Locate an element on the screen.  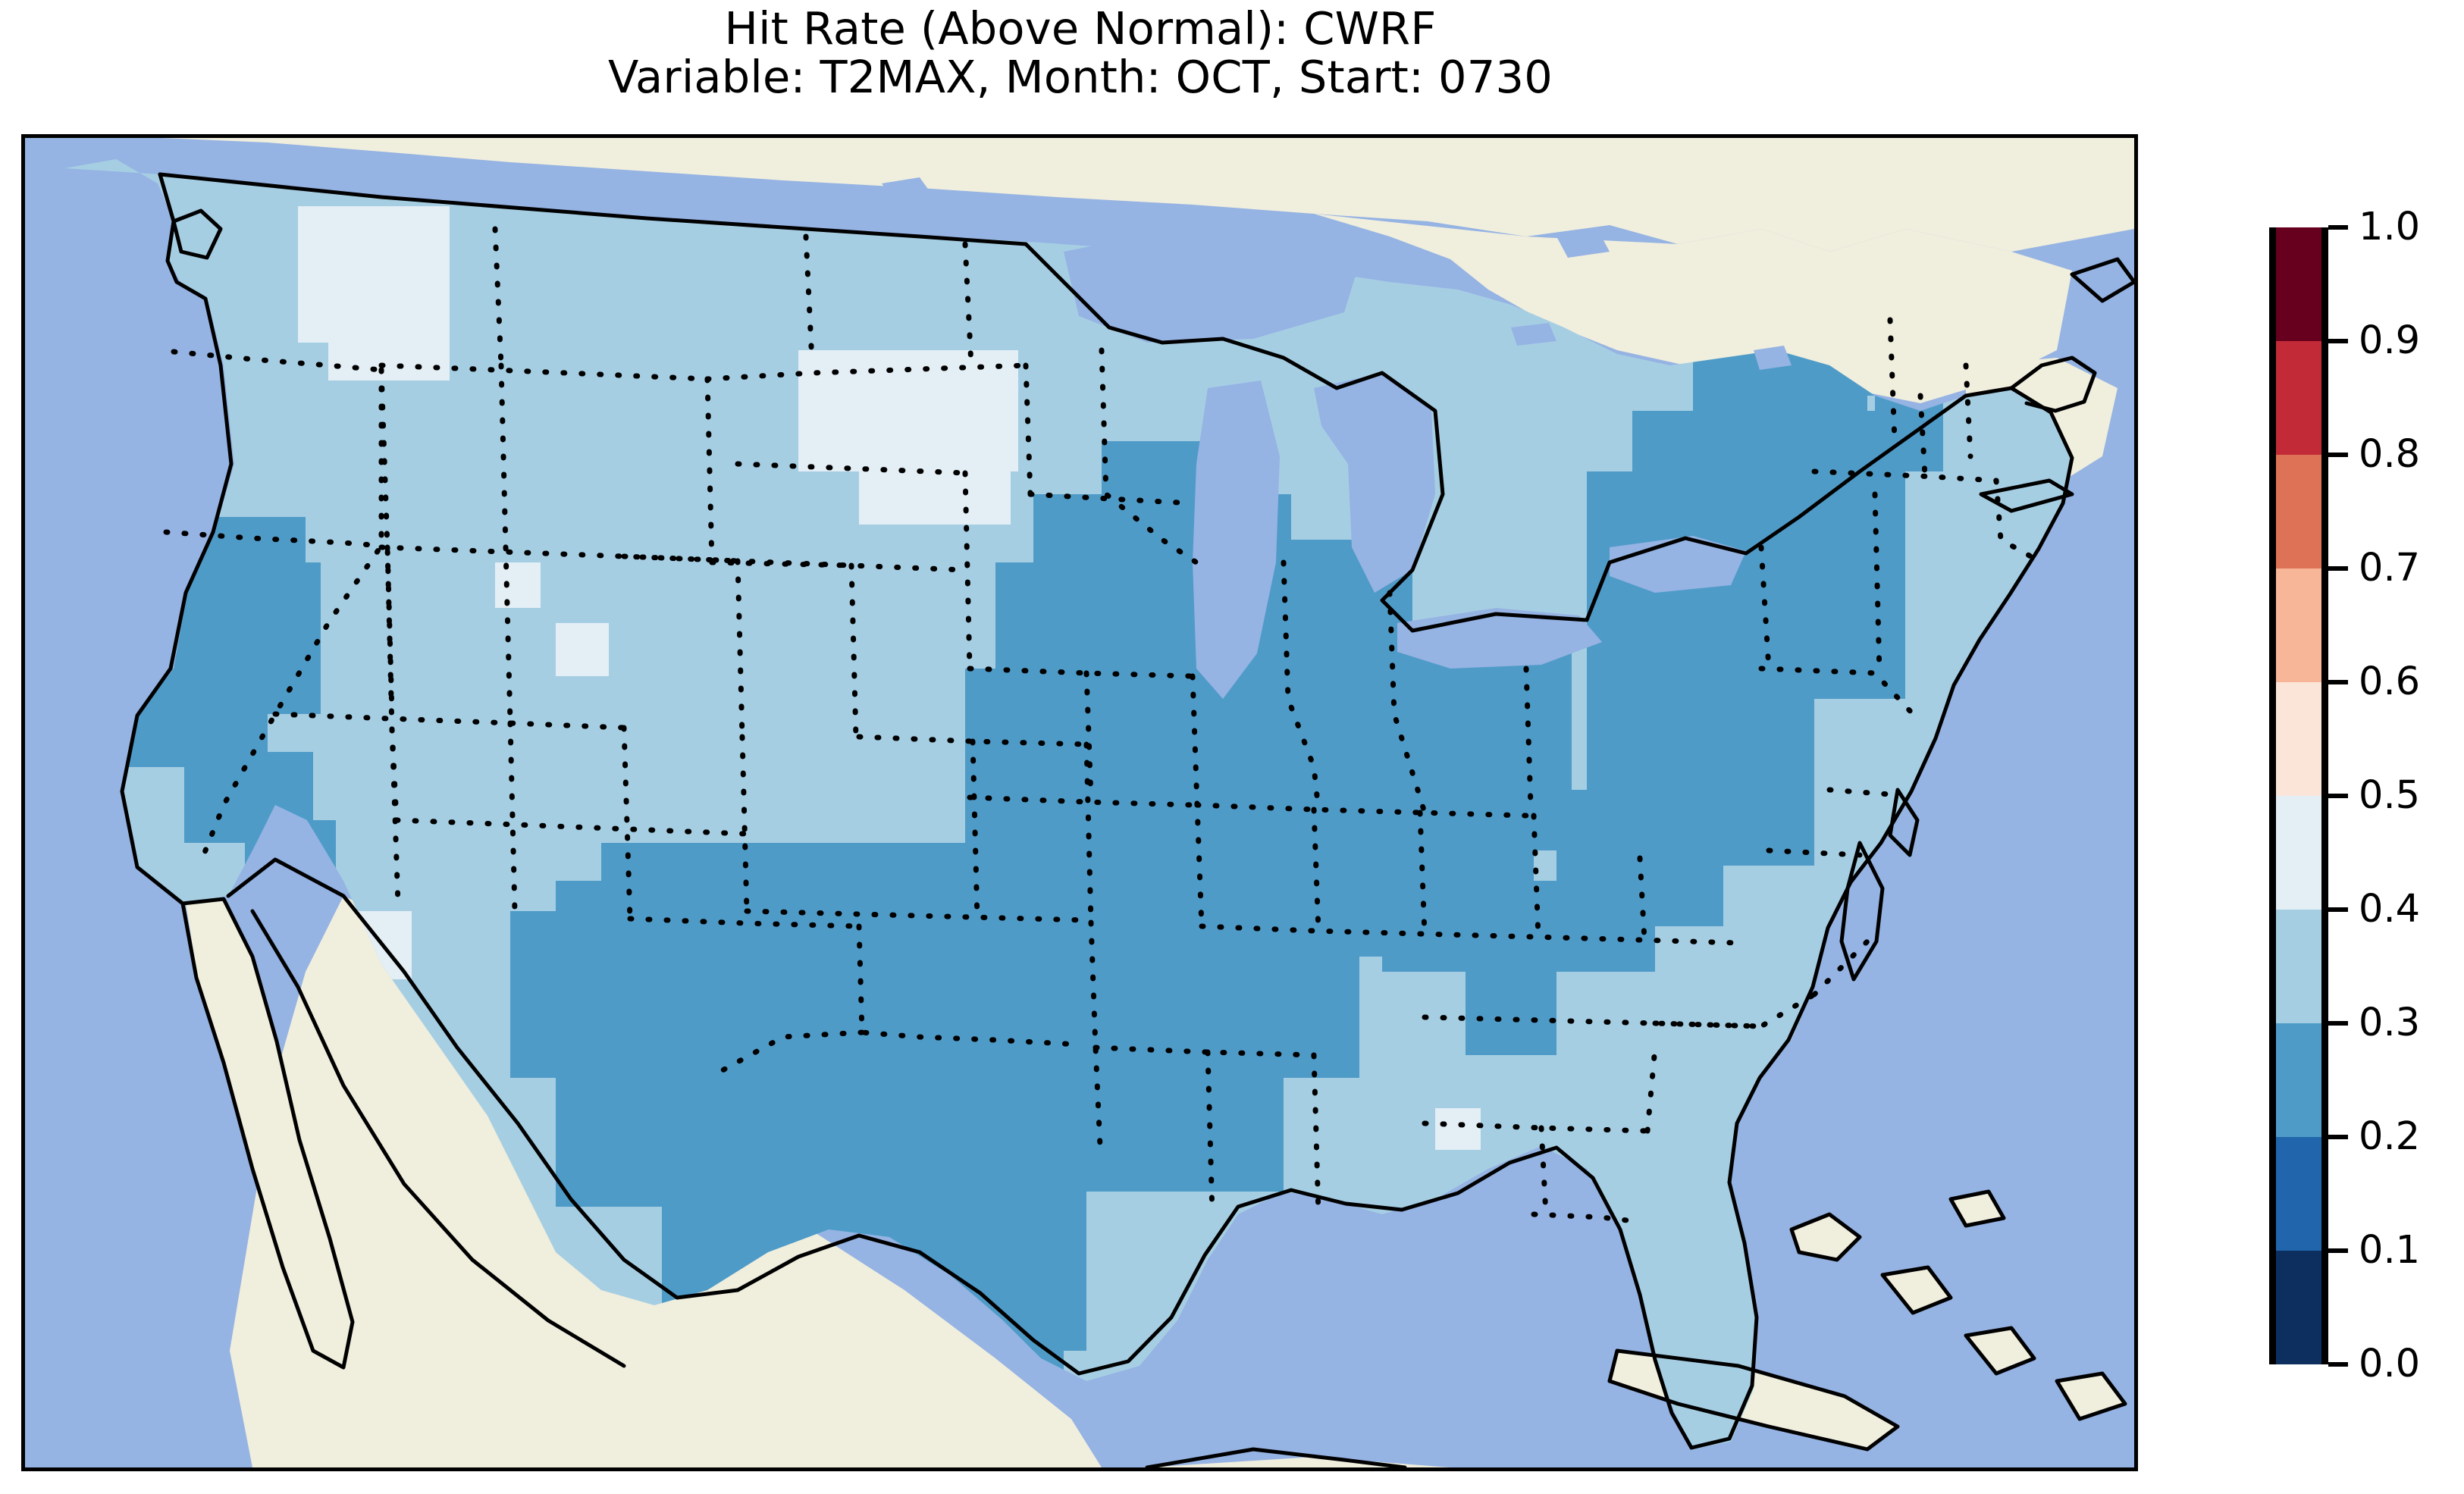
tick-label: 0.6 is located at coordinates (2390, 681).